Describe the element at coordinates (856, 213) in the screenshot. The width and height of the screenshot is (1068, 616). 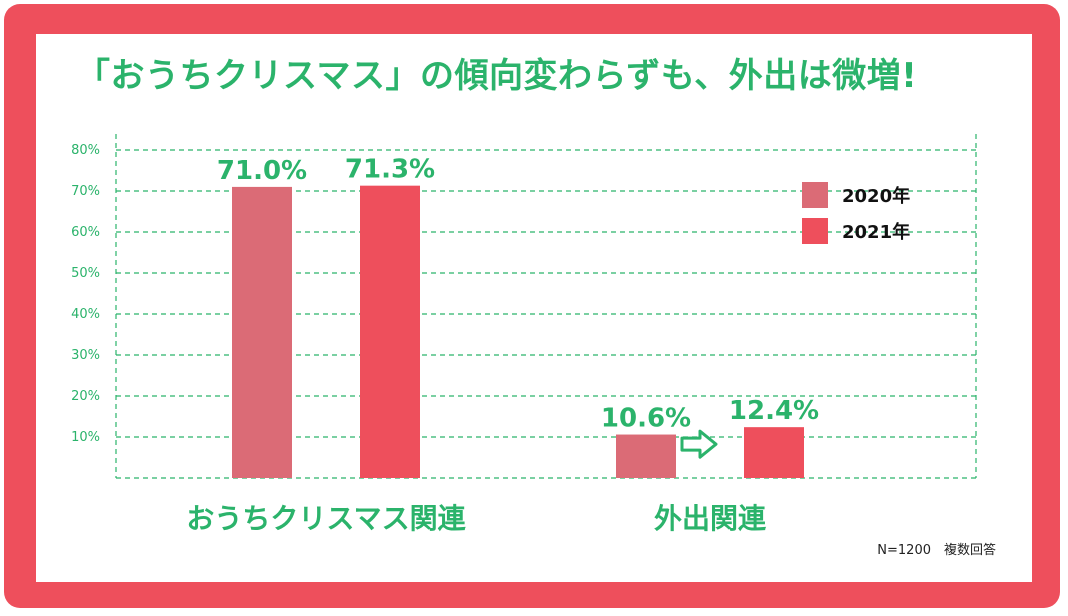
I see `legend: 2020年 2021年` at that location.